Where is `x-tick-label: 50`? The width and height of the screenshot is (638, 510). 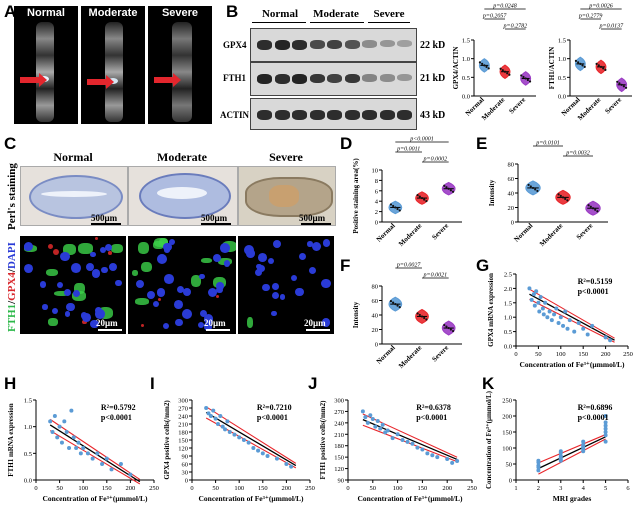
x-tick-label: 50 is located at coordinates (373, 488).